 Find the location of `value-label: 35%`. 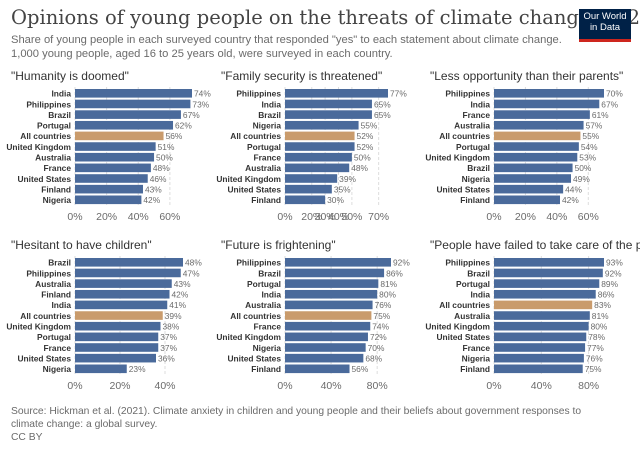

value-label: 35% is located at coordinates (342, 189).